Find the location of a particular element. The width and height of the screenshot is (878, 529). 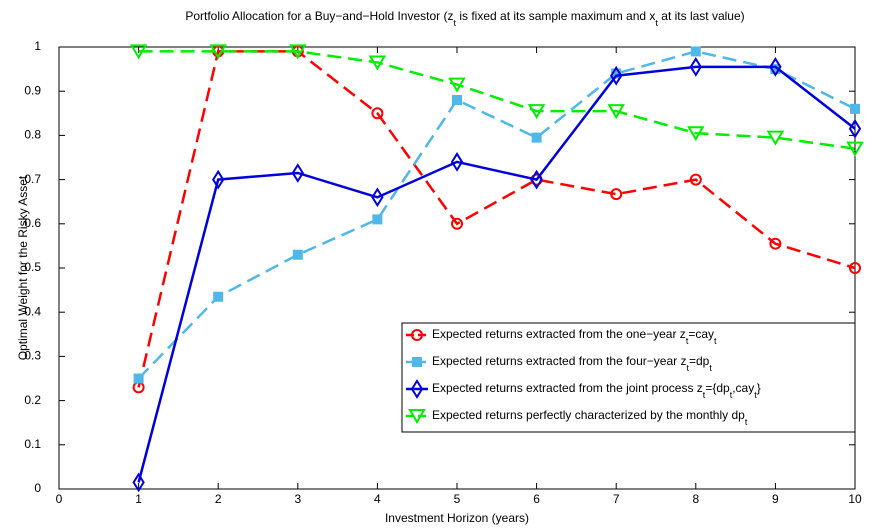

x-tick-label: 4 is located at coordinates (377, 499).